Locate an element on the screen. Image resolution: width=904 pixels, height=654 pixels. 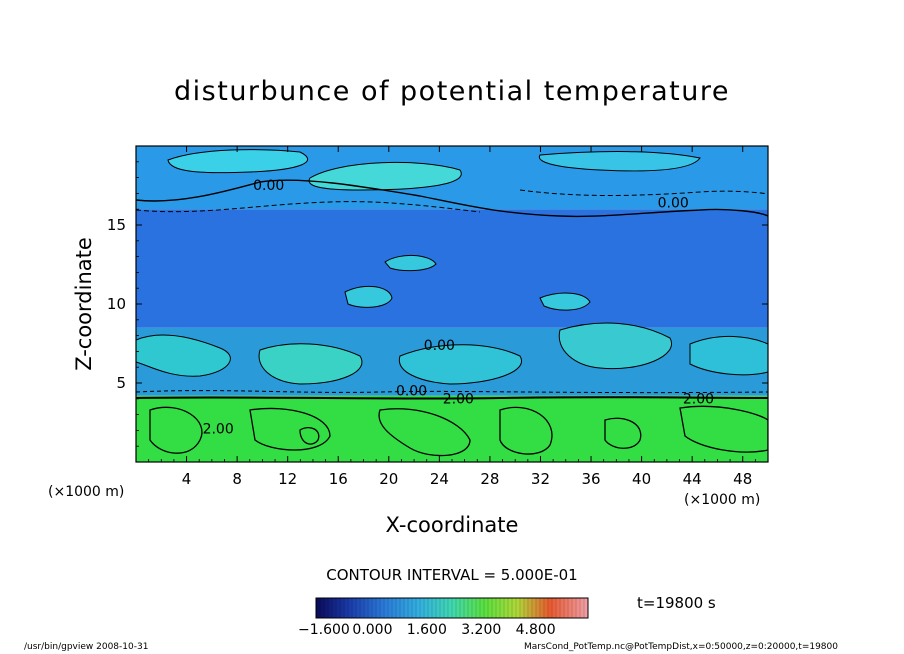
footer-left: /usr/bin/gpview 2008-10-31 is located at coordinates (86, 647).